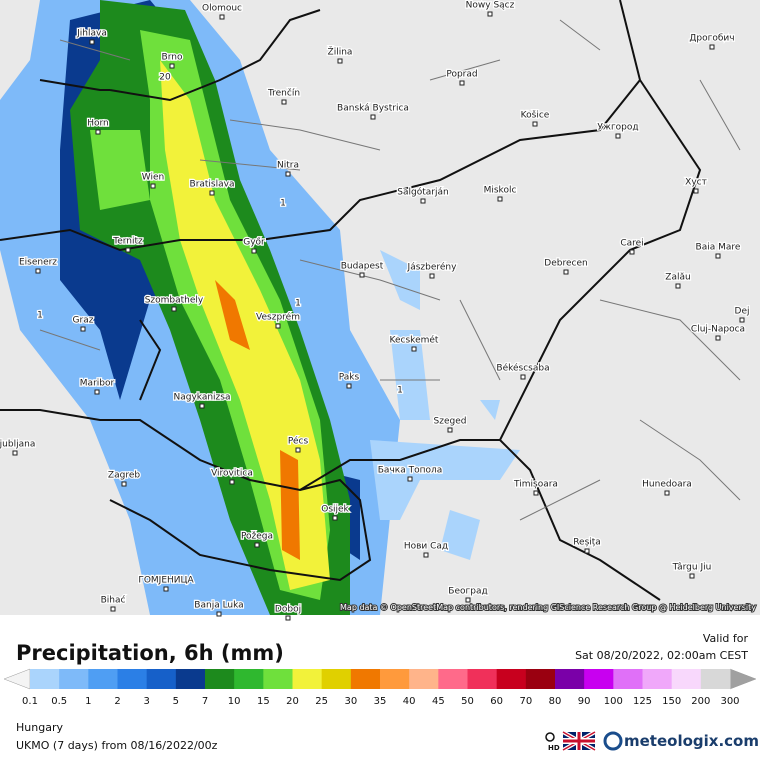 This screenshot has width=760, height=760. What do you see at coordinates (288, 610) in the screenshot?
I see `place-label: Doboj` at bounding box center [288, 610].